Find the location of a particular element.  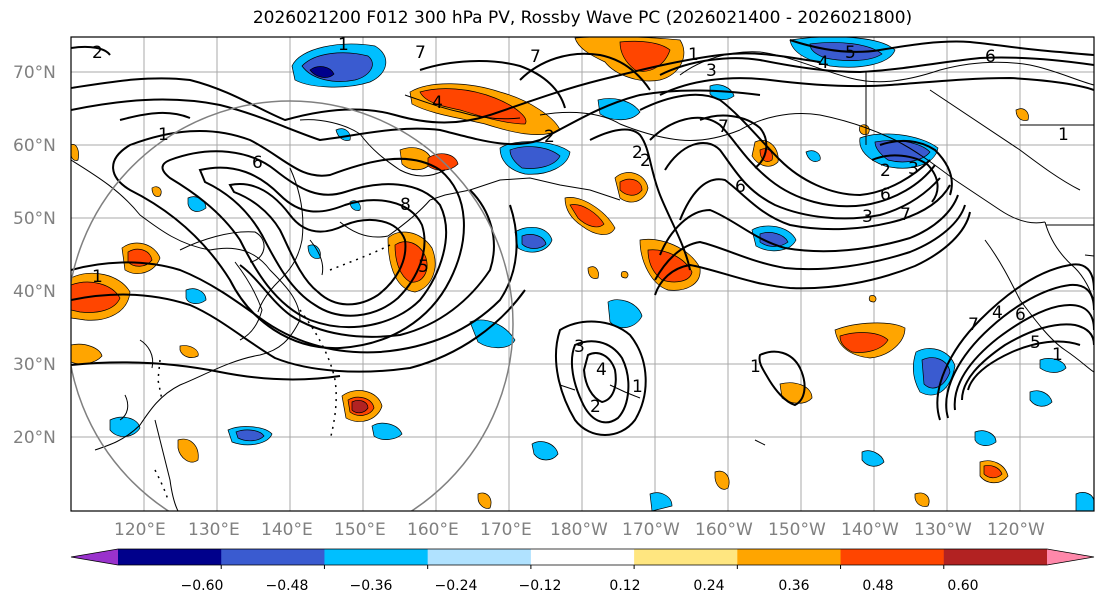

lon-label: 150°E is located at coordinates (360, 530).